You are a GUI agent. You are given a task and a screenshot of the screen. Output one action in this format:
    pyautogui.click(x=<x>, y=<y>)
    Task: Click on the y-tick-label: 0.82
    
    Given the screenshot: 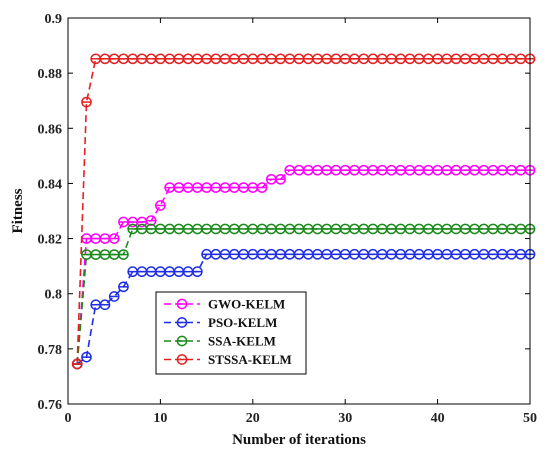 What is the action you would take?
    pyautogui.click(x=50, y=240)
    